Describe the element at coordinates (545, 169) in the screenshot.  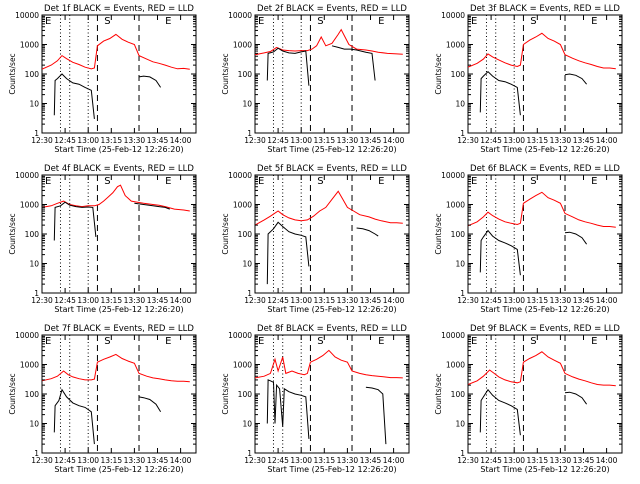
I see `panel-title: Det 6f BLACK = Events, RED = LLD` at that location.